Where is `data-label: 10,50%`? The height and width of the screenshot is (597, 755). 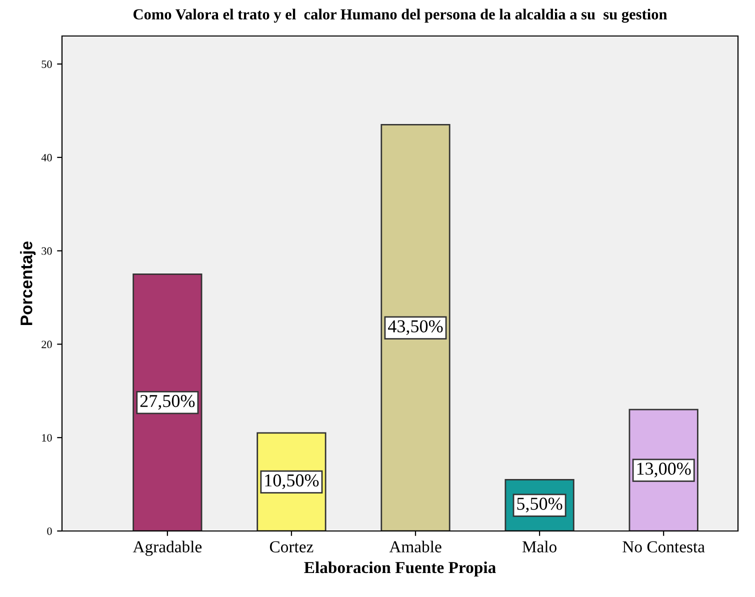 data-label: 10,50% is located at coordinates (292, 482).